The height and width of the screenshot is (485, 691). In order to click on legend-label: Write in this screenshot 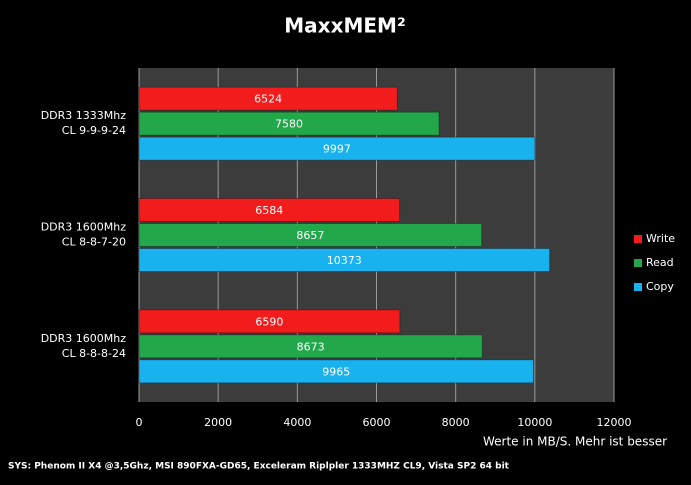, I will do `click(660, 238)`.